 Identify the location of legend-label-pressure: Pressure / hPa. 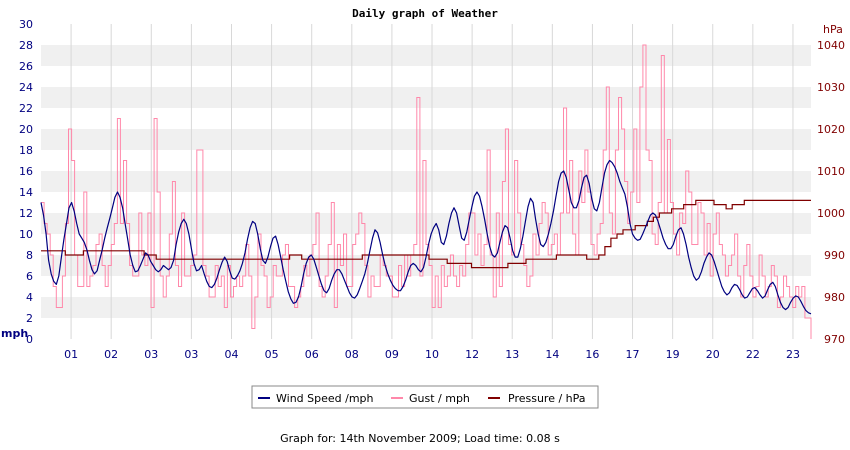
(547, 398).